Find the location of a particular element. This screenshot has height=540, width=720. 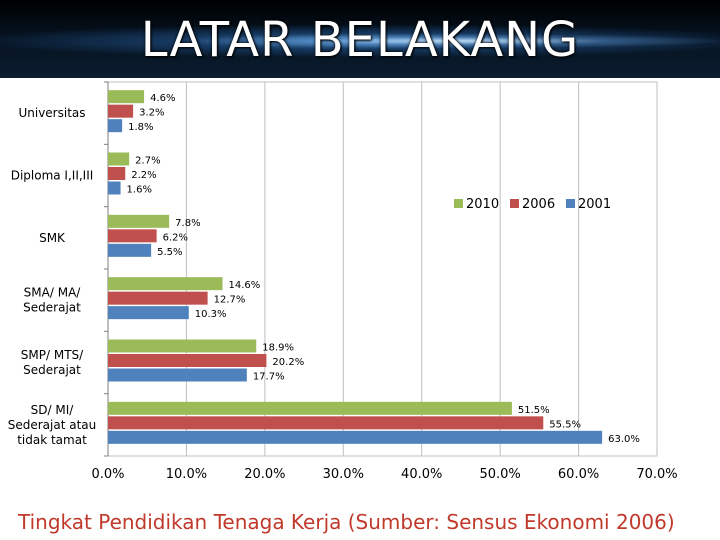

category-label: Sederajat atau is located at coordinates (52, 425).